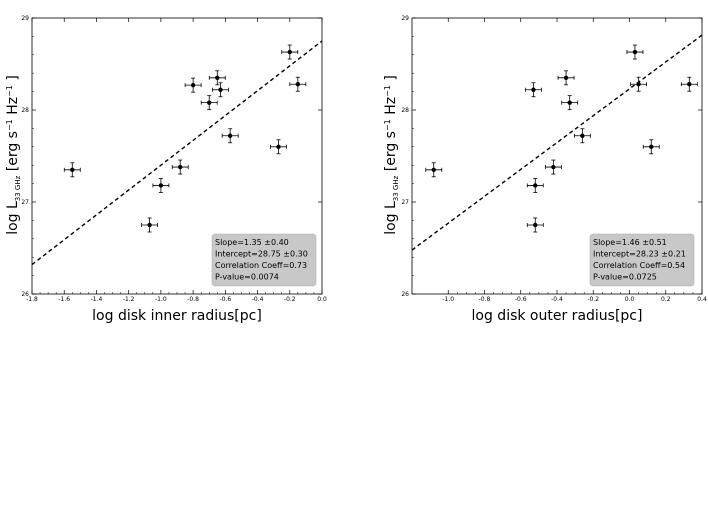 The image size is (708, 531). What do you see at coordinates (247, 277) in the screenshot?
I see `stats-line: P-value=0.0074` at bounding box center [247, 277].